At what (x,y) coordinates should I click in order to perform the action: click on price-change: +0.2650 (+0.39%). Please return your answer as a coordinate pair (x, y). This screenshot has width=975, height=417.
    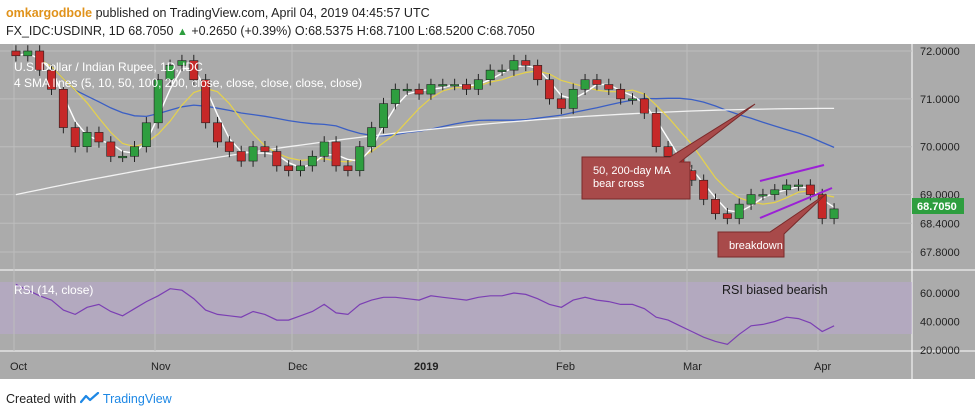
    Looking at the image, I should click on (241, 31).